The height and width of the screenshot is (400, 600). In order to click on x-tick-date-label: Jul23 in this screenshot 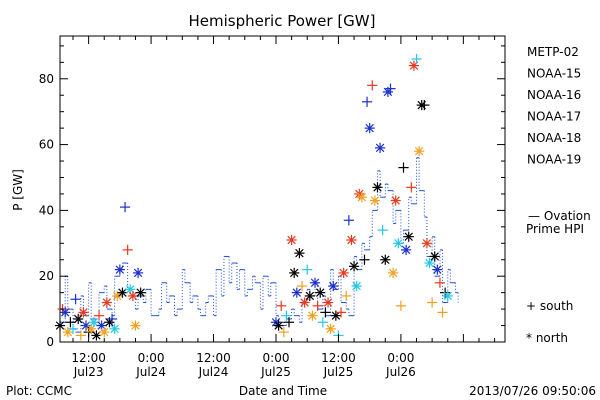, I will do `click(88, 372)`.